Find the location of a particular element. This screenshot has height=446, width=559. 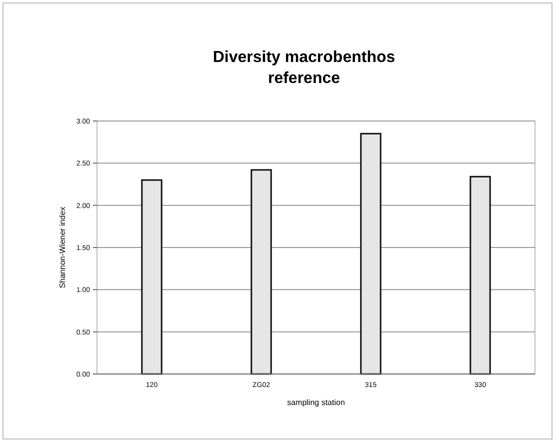

chart-title: Diversity macrobenthos reference is located at coordinates (304, 68).